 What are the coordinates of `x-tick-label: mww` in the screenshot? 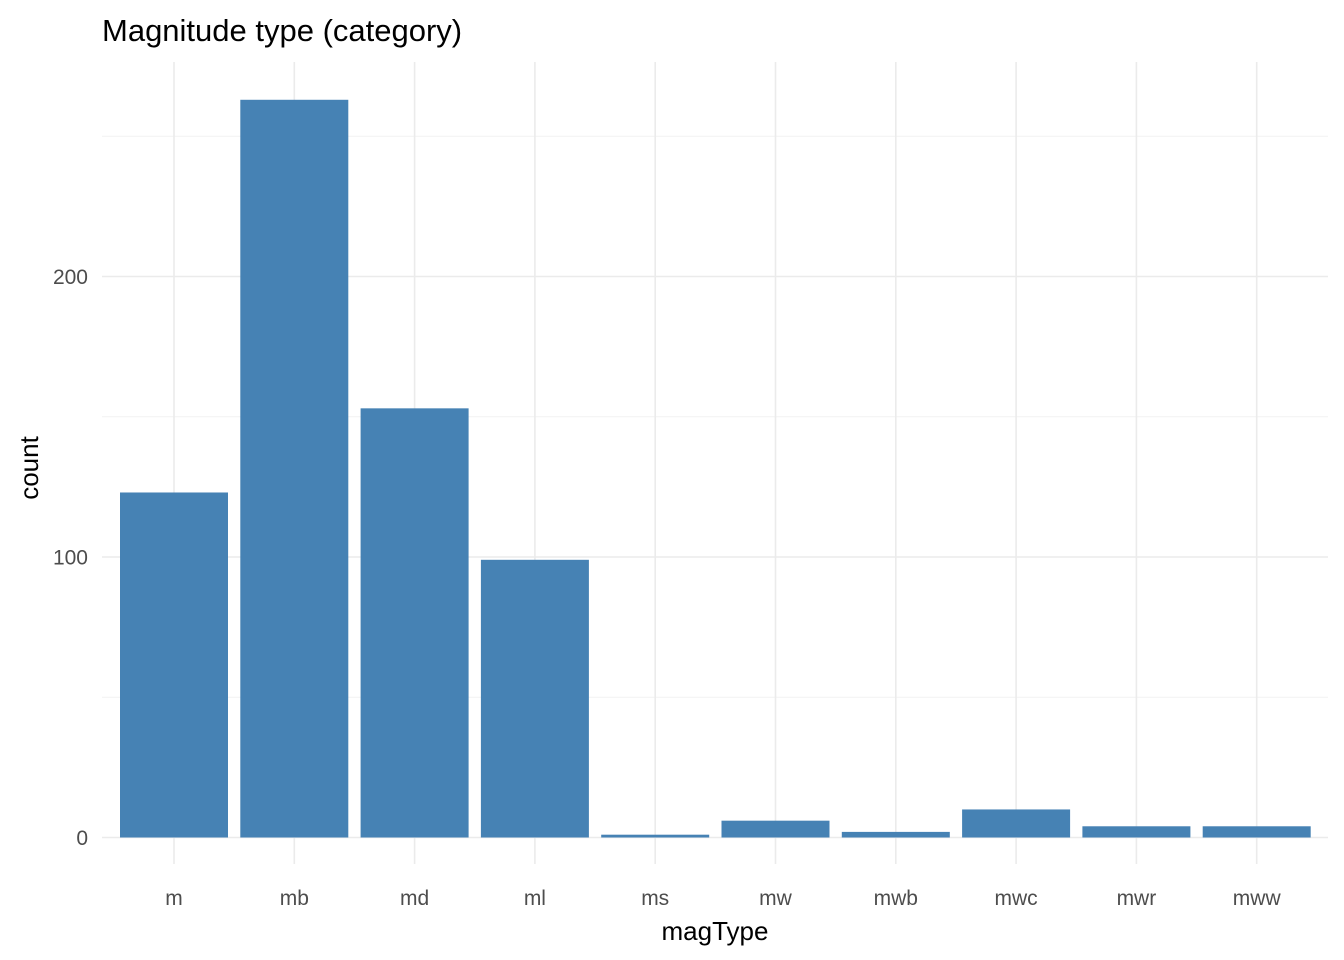 It's located at (1257, 898).